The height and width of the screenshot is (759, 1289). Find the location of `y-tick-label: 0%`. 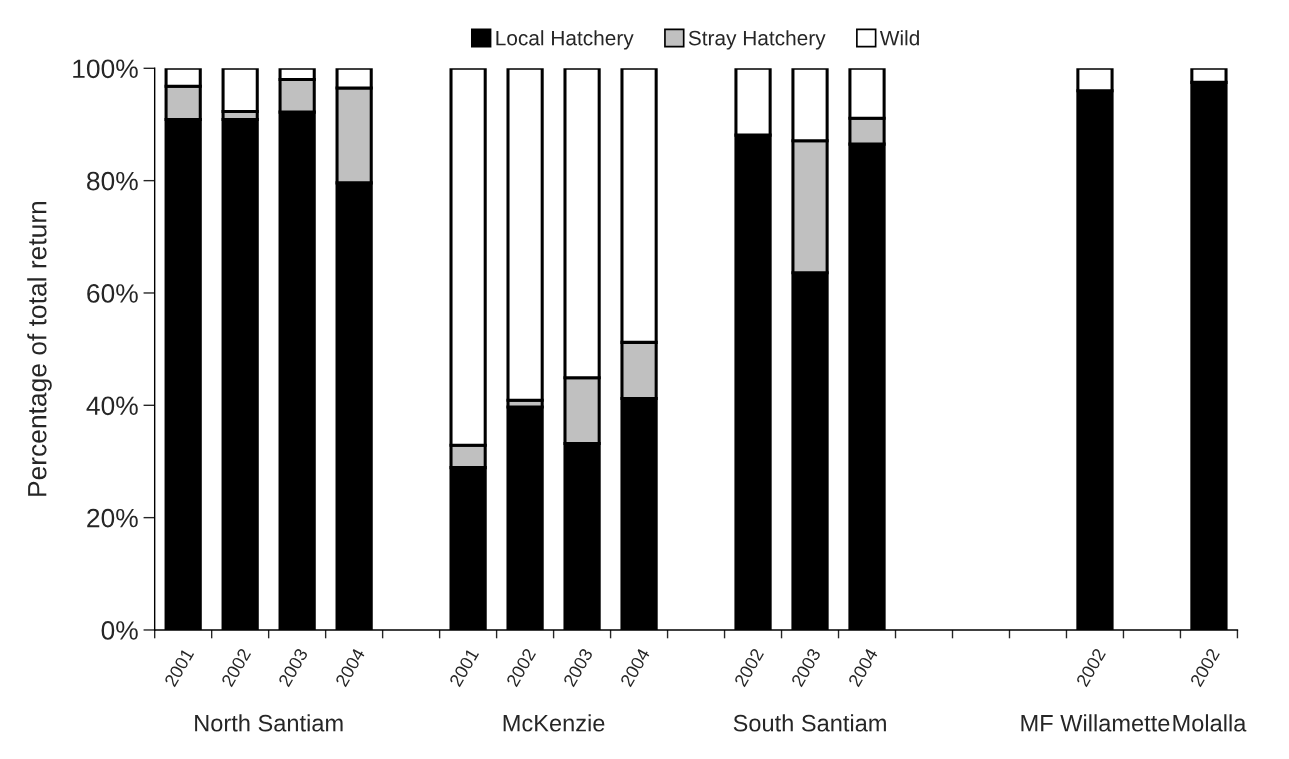

y-tick-label: 0% is located at coordinates (119, 630).